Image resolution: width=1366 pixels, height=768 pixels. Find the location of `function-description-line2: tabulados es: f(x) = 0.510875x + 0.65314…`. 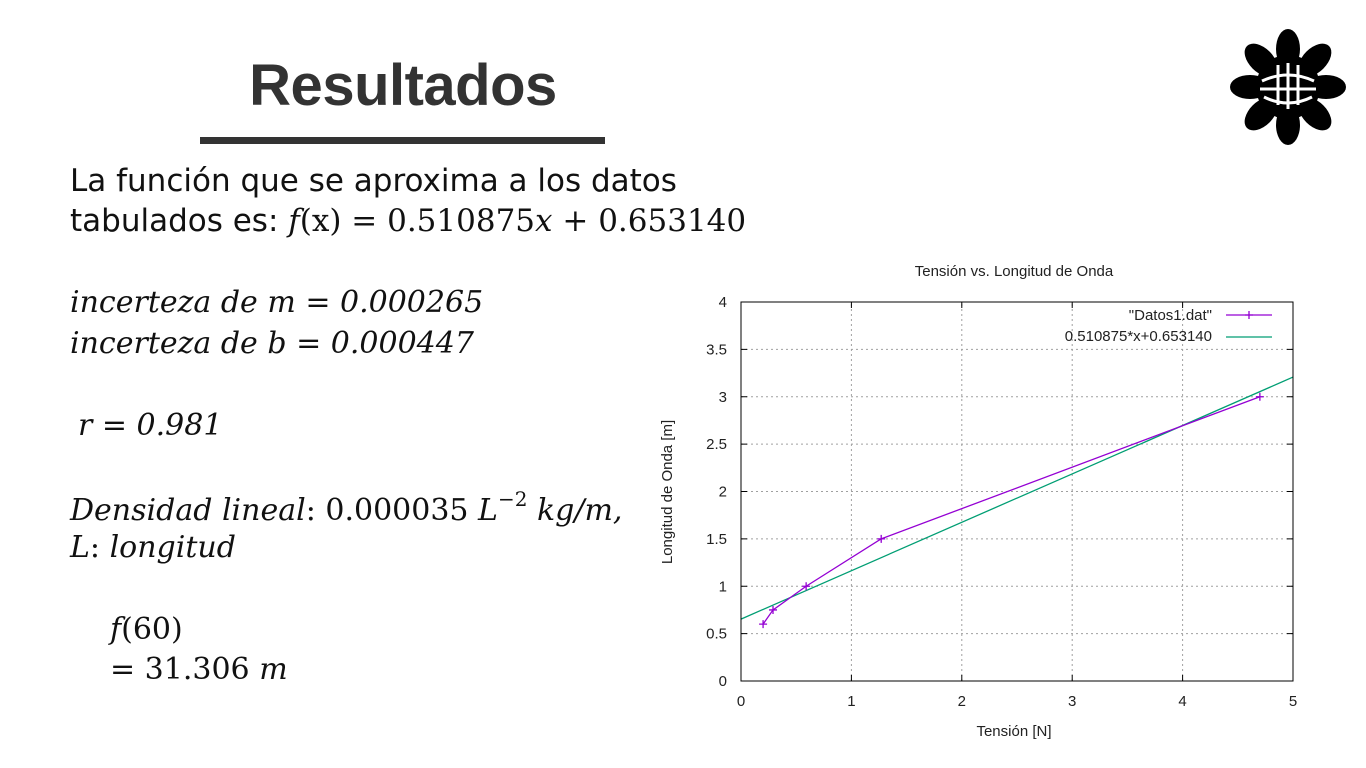

function-description-line2: tabulados es: f(x) = 0.510875x + 0.65314… is located at coordinates (408, 221).